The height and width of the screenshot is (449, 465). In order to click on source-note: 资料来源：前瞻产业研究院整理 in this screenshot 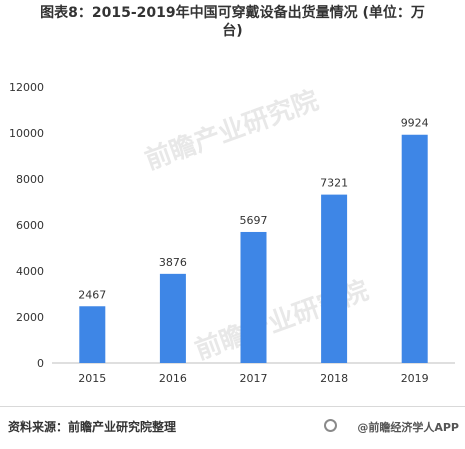, I will do `click(92, 427)`.